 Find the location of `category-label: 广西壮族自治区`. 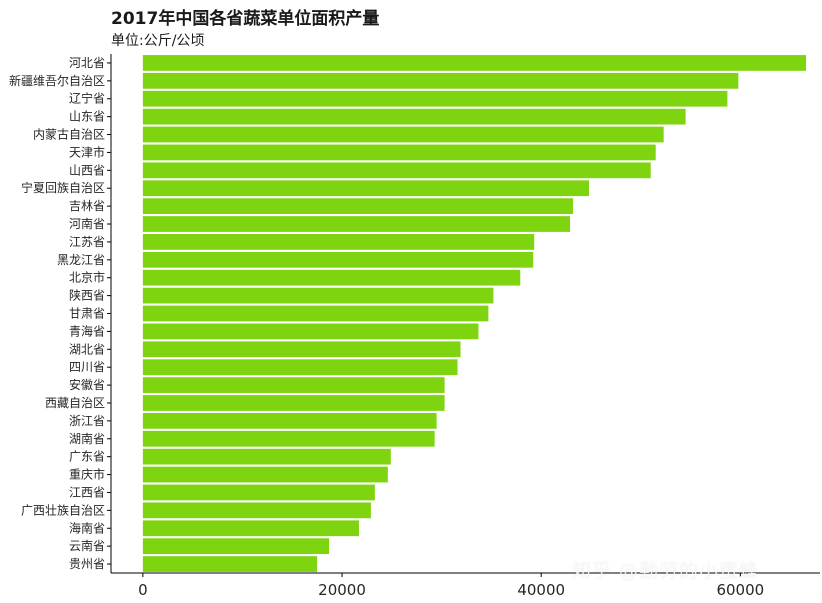

category-label: 广西壮族自治区 is located at coordinates (63, 510).